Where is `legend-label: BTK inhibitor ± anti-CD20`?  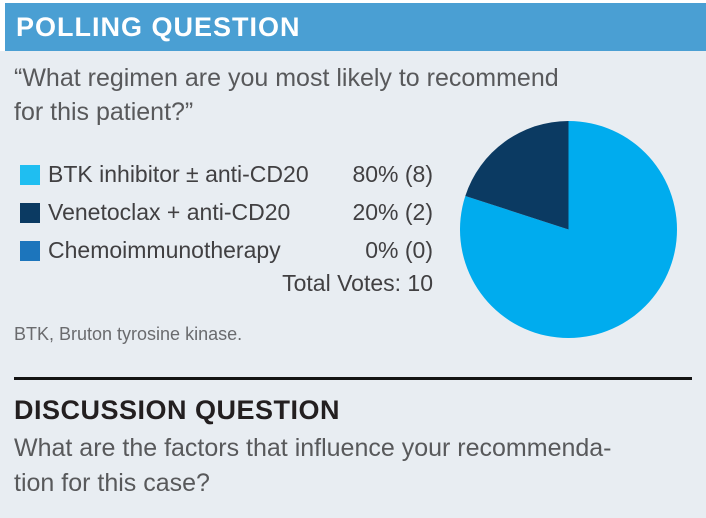
legend-label: BTK inhibitor ± anti-CD20 is located at coordinates (178, 174).